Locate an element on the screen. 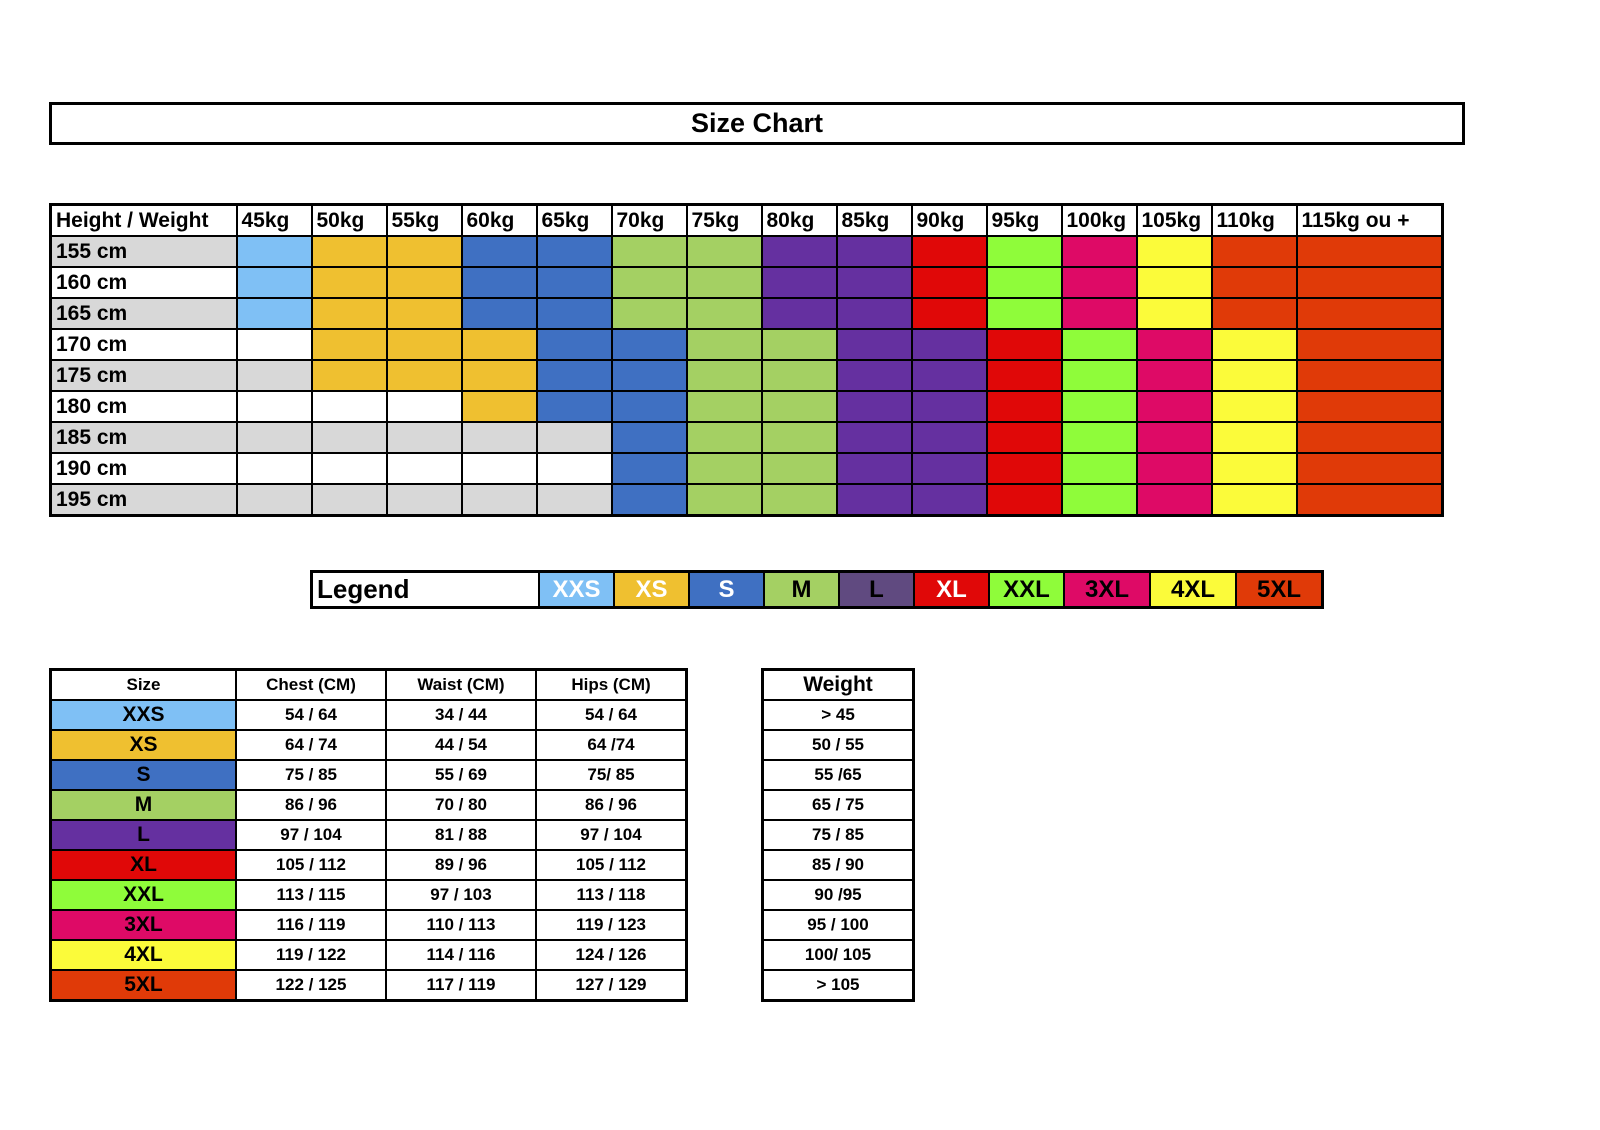 Image resolution: width=1600 pixels, height=1130 pixels. measurement-value: 34 / 44 is located at coordinates (461, 715).